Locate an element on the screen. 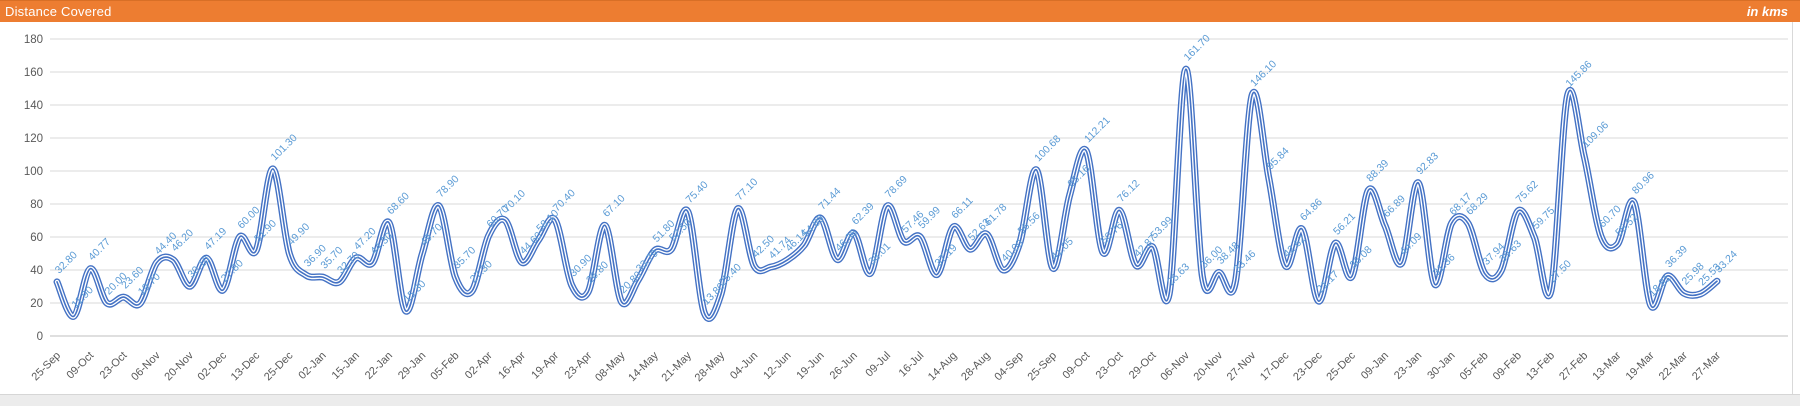 The width and height of the screenshot is (1800, 406). data-point-label-text: 41.05 is located at coordinates (1062, 248).